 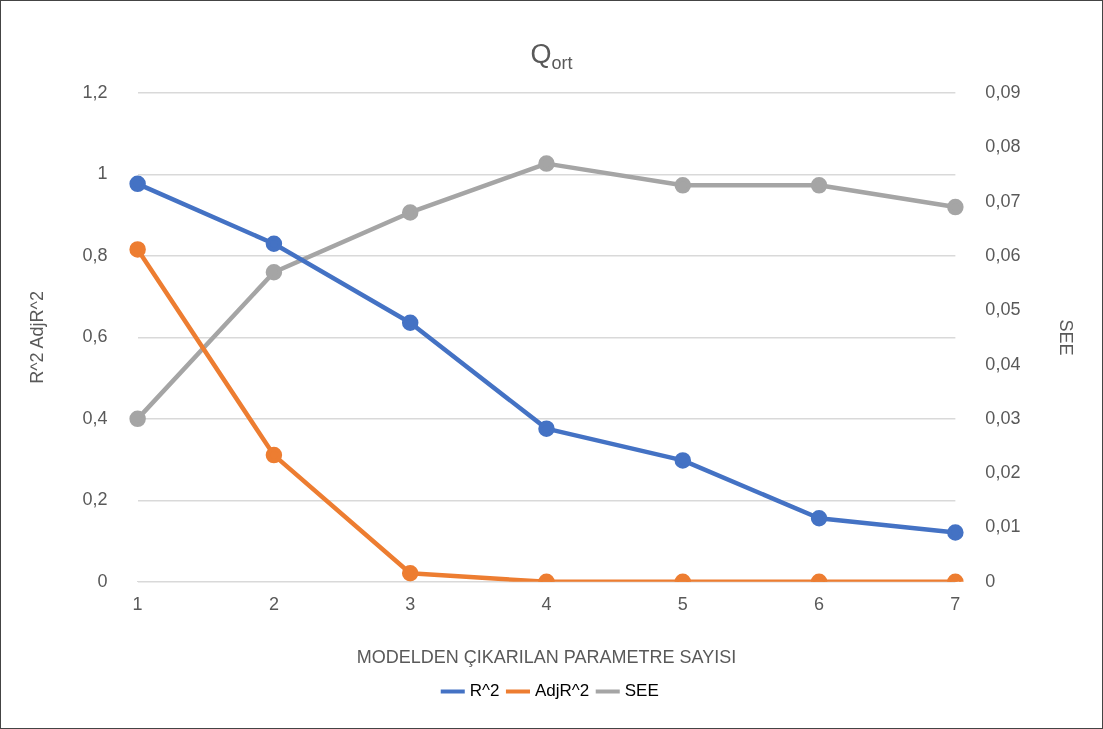 What do you see at coordinates (1003, 254) in the screenshot?
I see `y2-tick-label: 0,06` at bounding box center [1003, 254].